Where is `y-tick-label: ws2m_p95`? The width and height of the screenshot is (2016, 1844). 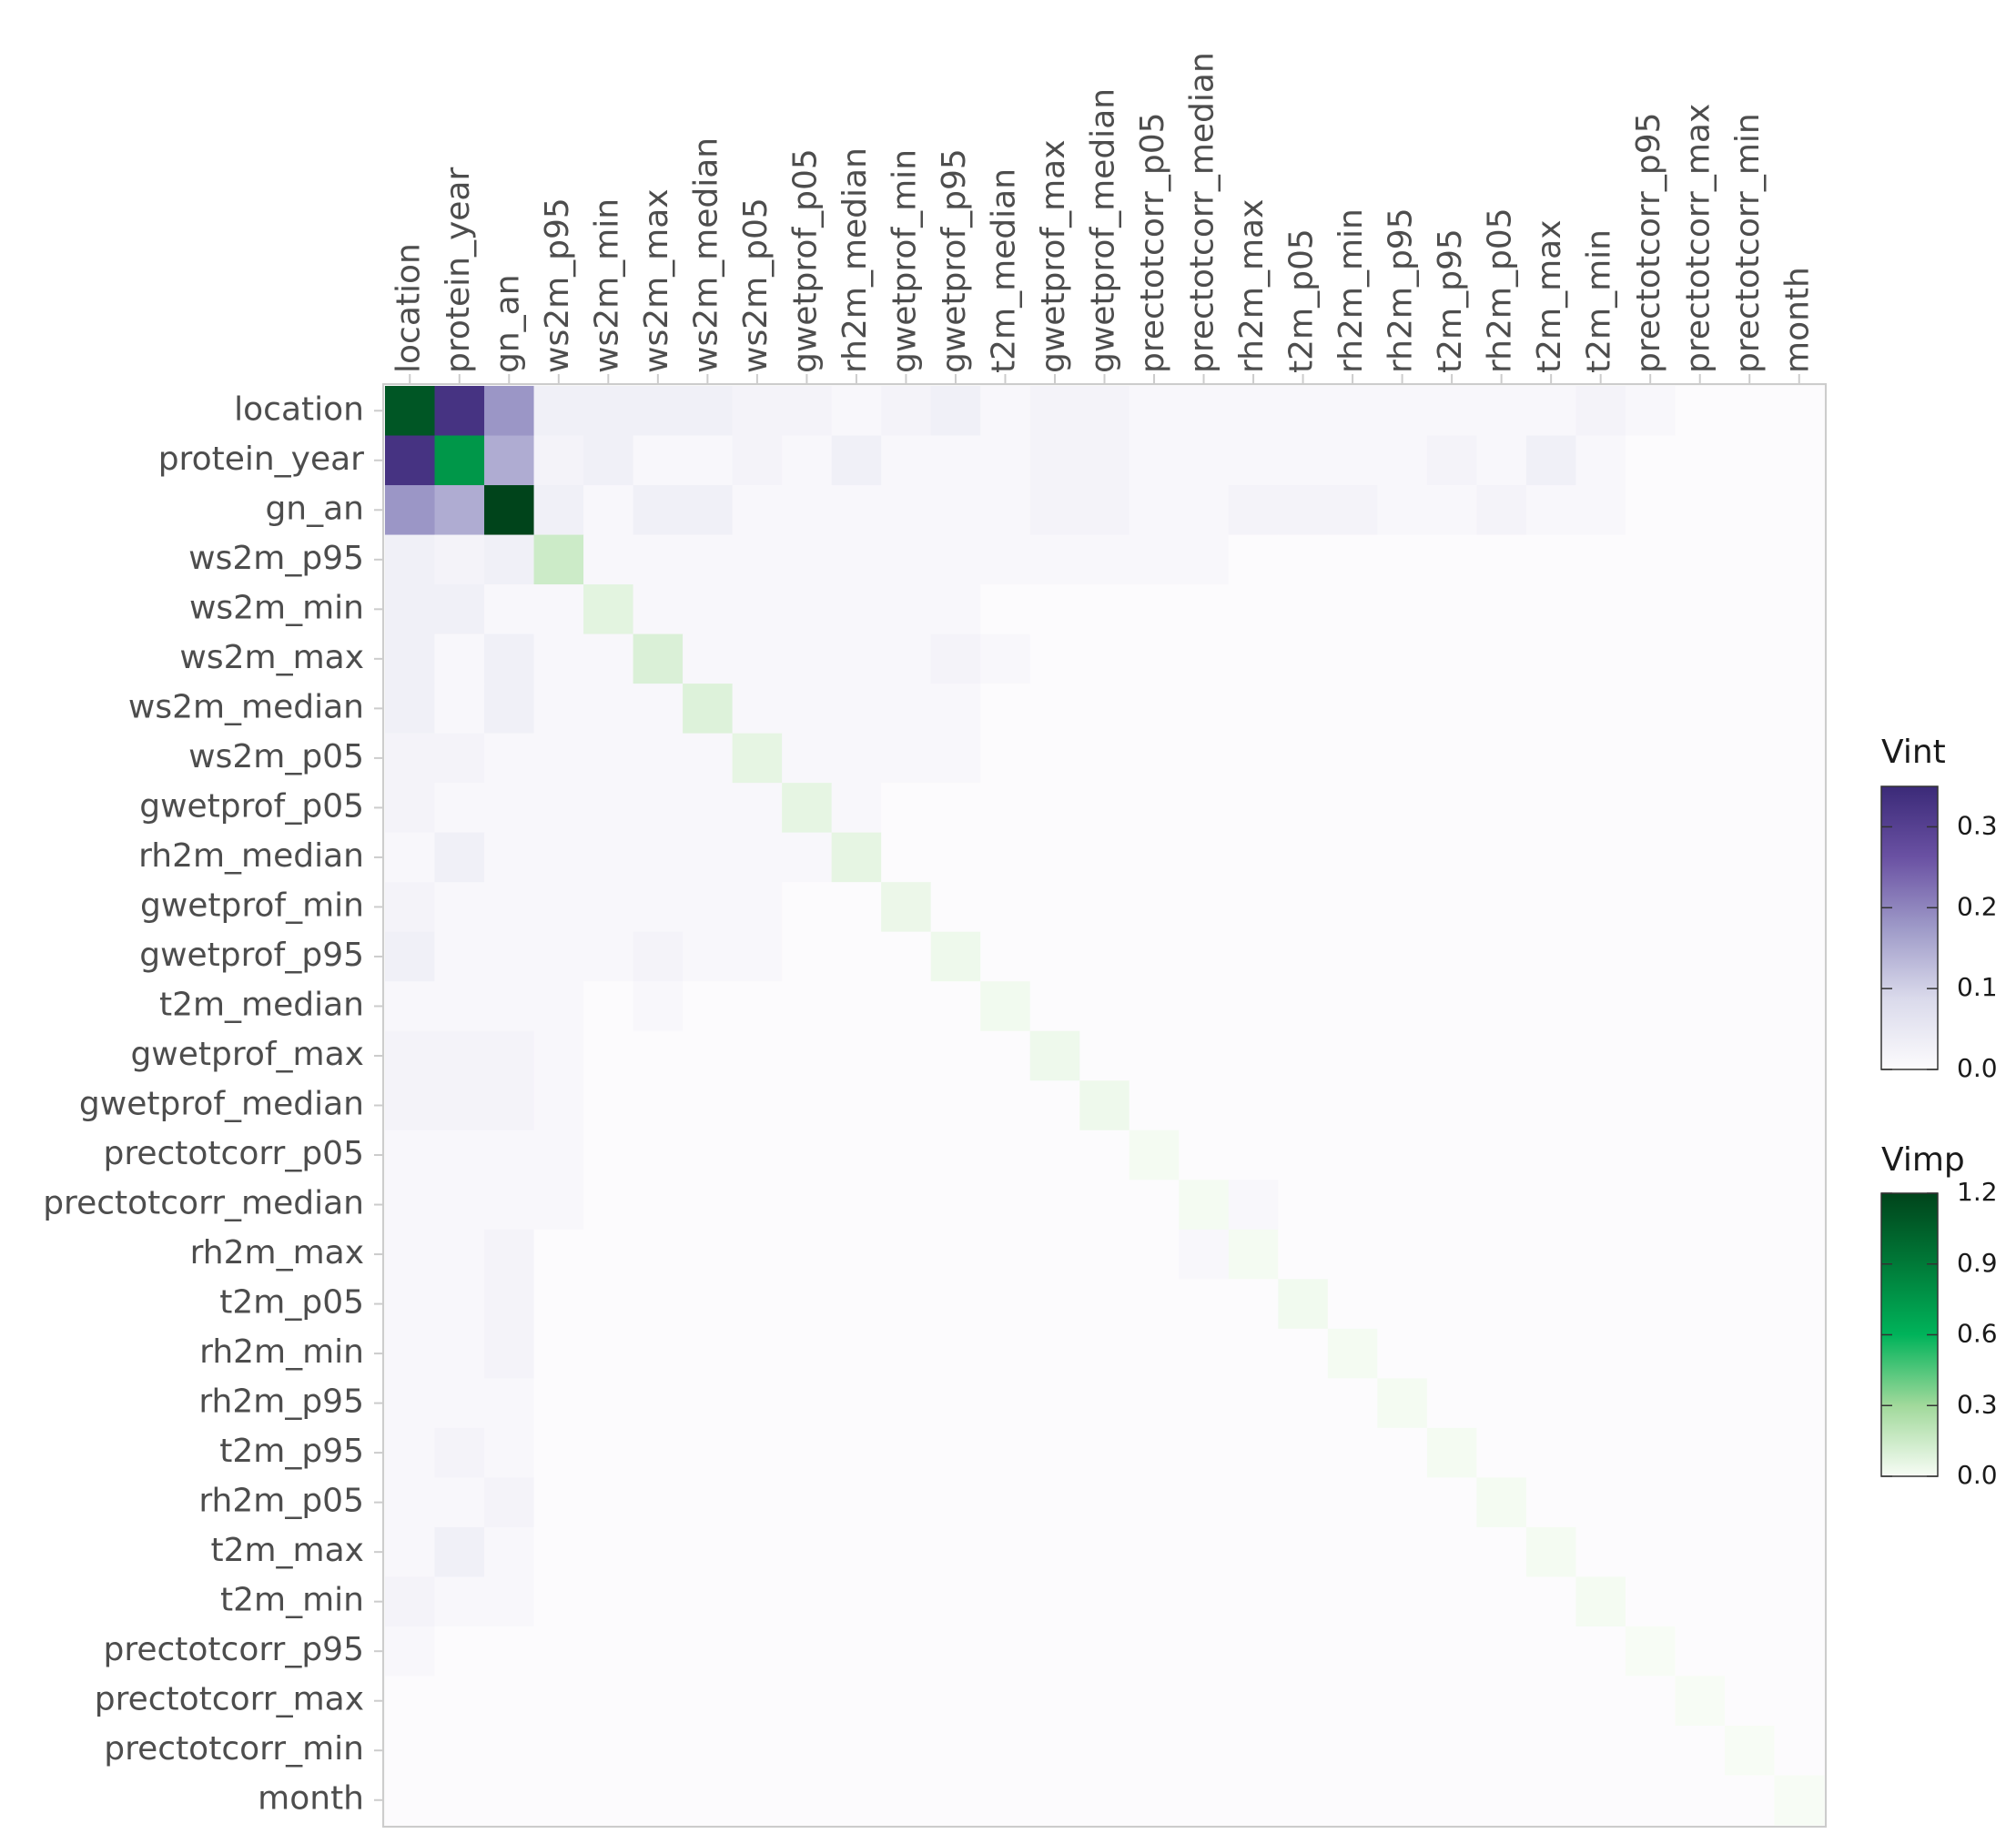
y-tick-label: ws2m_p95 is located at coordinates (276, 558).